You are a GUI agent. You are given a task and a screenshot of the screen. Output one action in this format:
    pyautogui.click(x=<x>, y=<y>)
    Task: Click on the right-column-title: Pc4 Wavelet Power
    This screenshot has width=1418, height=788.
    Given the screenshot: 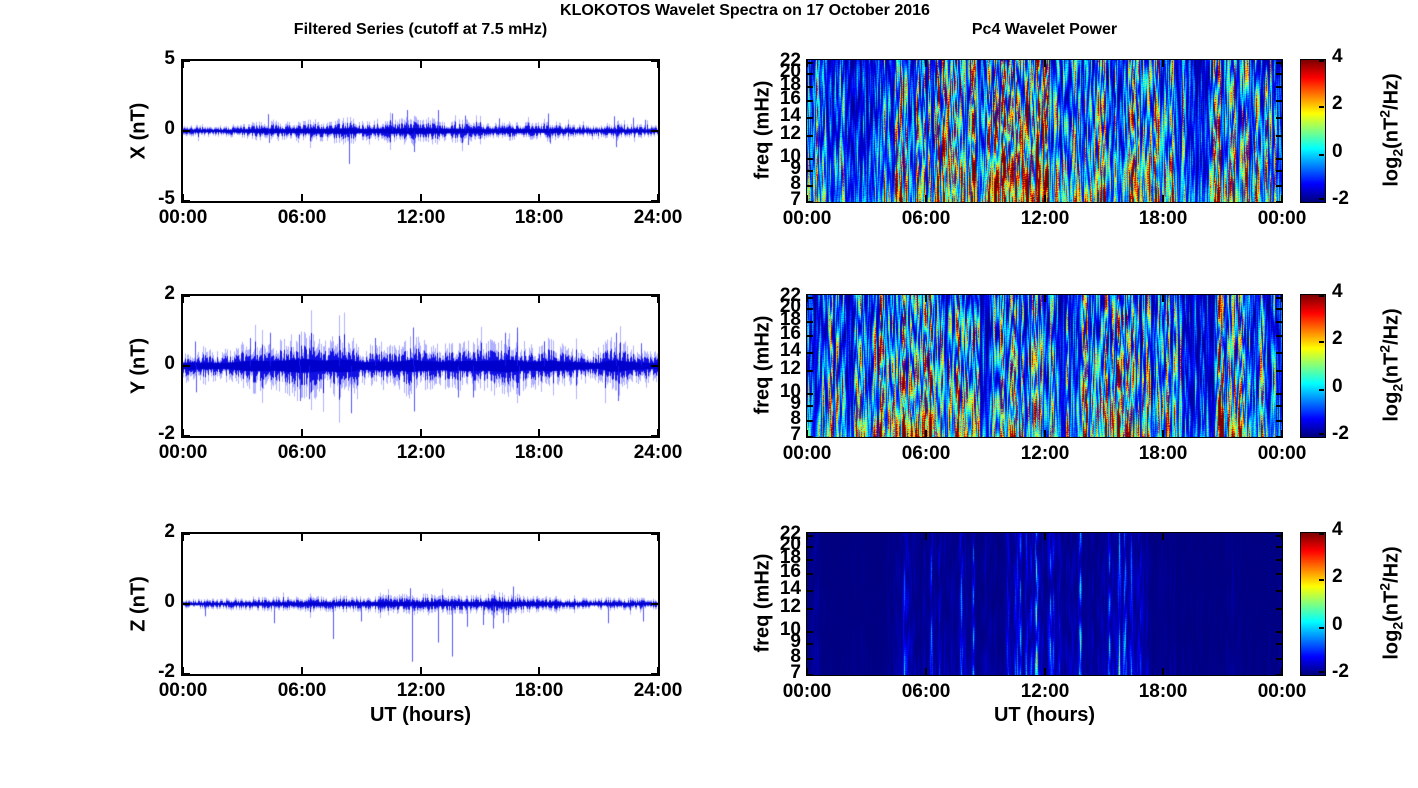 What is the action you would take?
    pyautogui.click(x=1044, y=29)
    